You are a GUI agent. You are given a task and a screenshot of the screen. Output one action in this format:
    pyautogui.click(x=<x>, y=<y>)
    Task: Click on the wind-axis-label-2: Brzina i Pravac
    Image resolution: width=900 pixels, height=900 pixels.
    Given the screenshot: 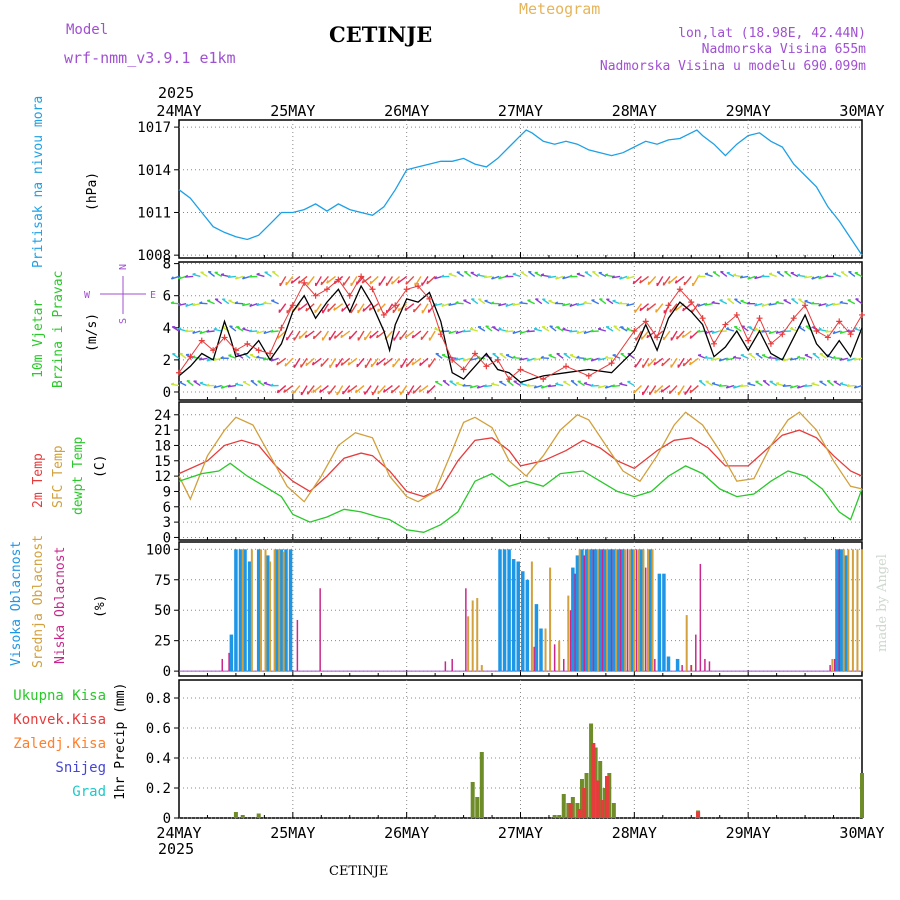 What is the action you would take?
    pyautogui.click(x=58, y=329)
    